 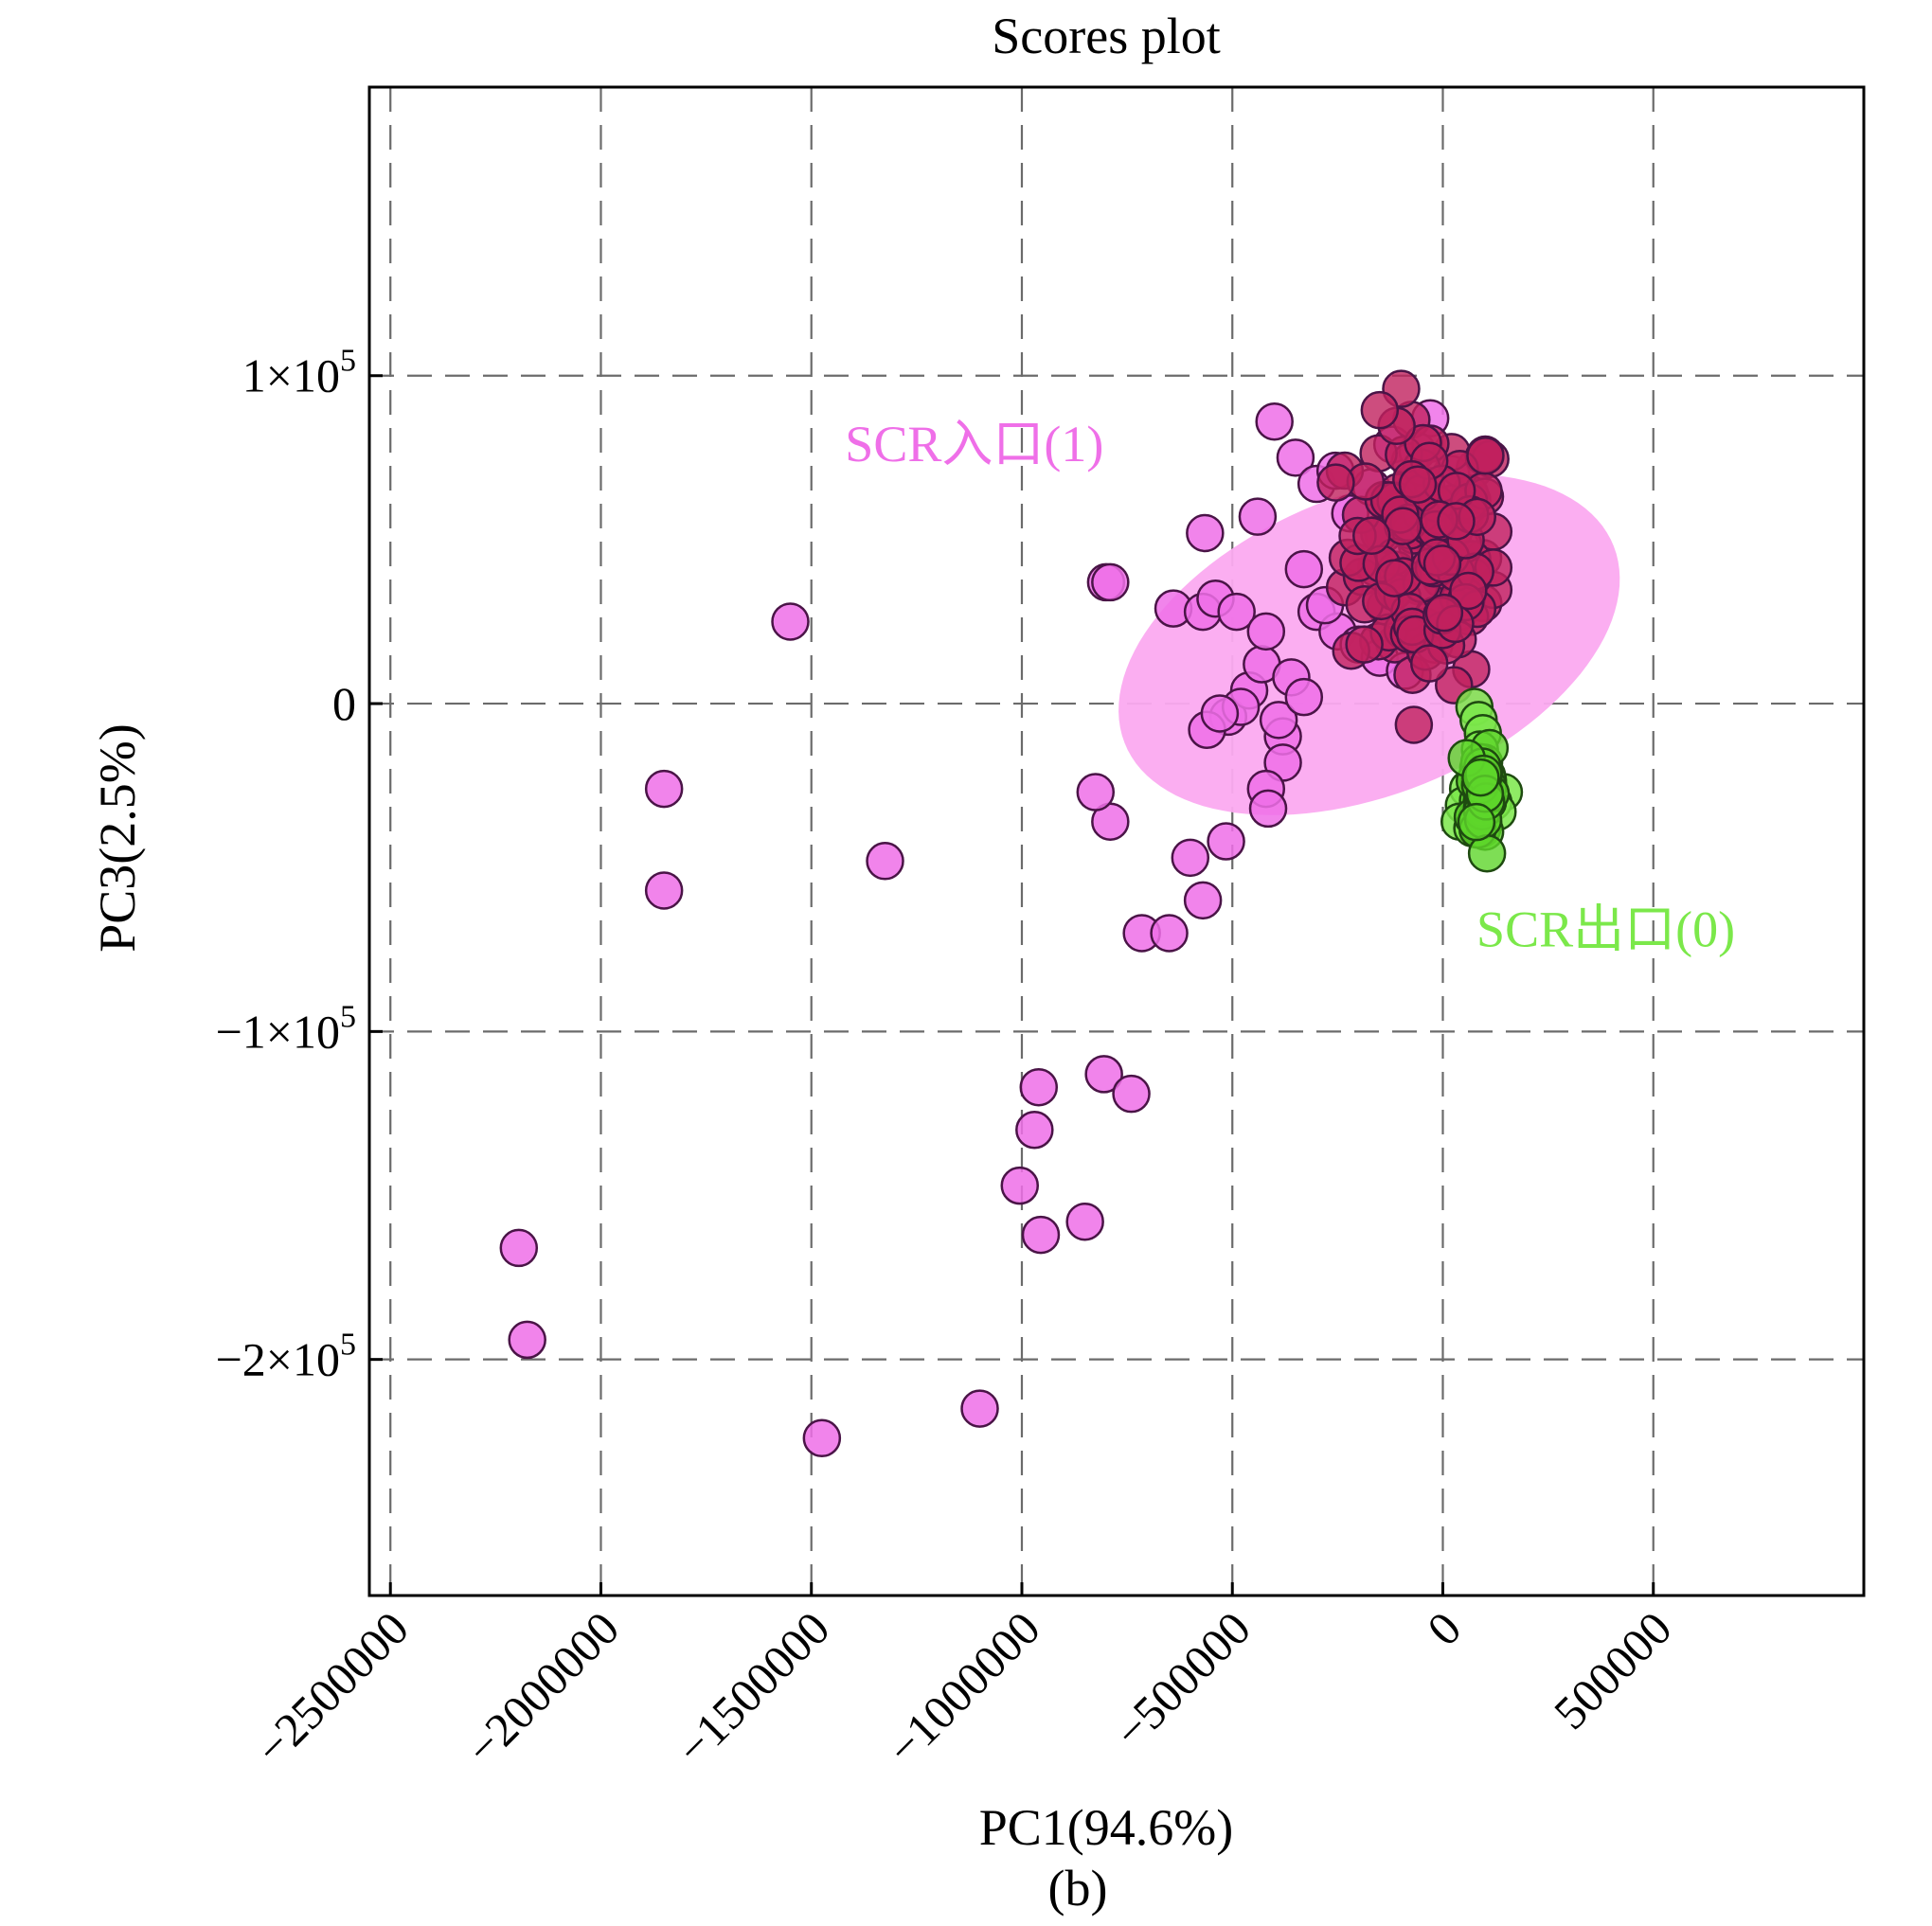 What do you see at coordinates (1182, 1679) in the screenshot?
I see `x-tick-label: −500000` at bounding box center [1182, 1679].